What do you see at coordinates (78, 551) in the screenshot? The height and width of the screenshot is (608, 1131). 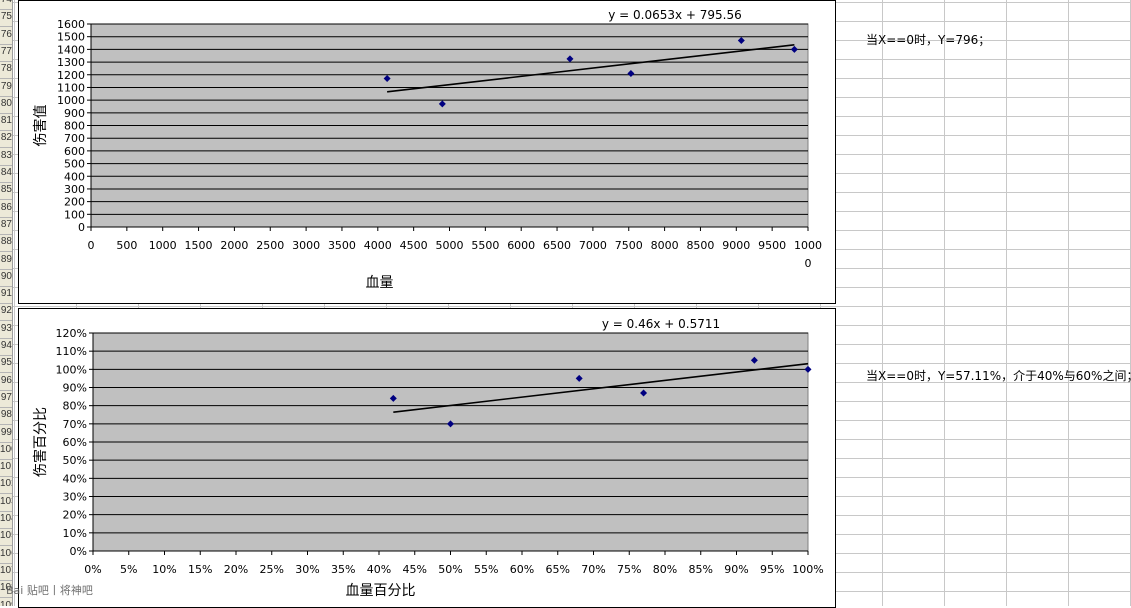 I see `y-tick-label: 0%` at bounding box center [78, 551].